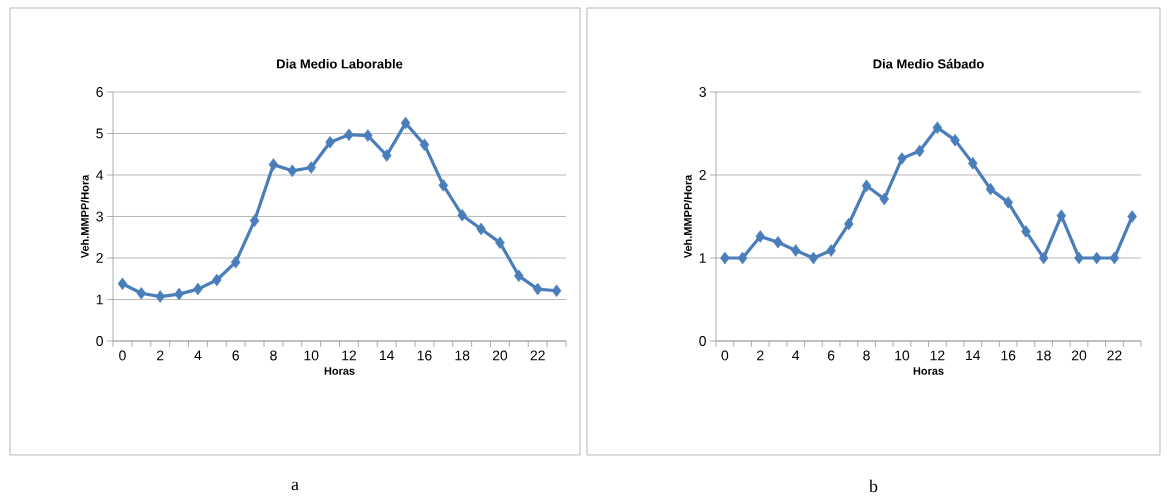 This screenshot has width=1167, height=499. I want to click on y-tick-label: 5, so click(99, 133).